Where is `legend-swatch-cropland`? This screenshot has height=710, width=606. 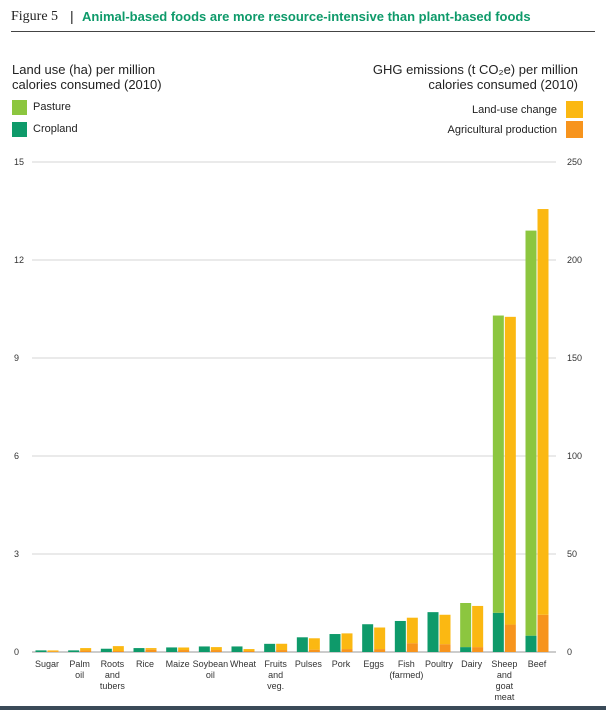 legend-swatch-cropland is located at coordinates (19, 129).